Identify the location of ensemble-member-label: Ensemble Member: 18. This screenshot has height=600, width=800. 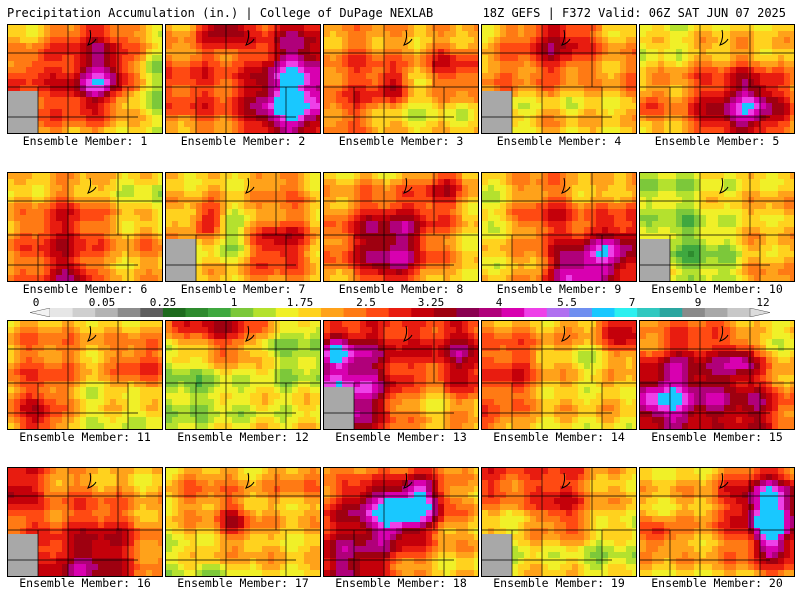
(401, 583).